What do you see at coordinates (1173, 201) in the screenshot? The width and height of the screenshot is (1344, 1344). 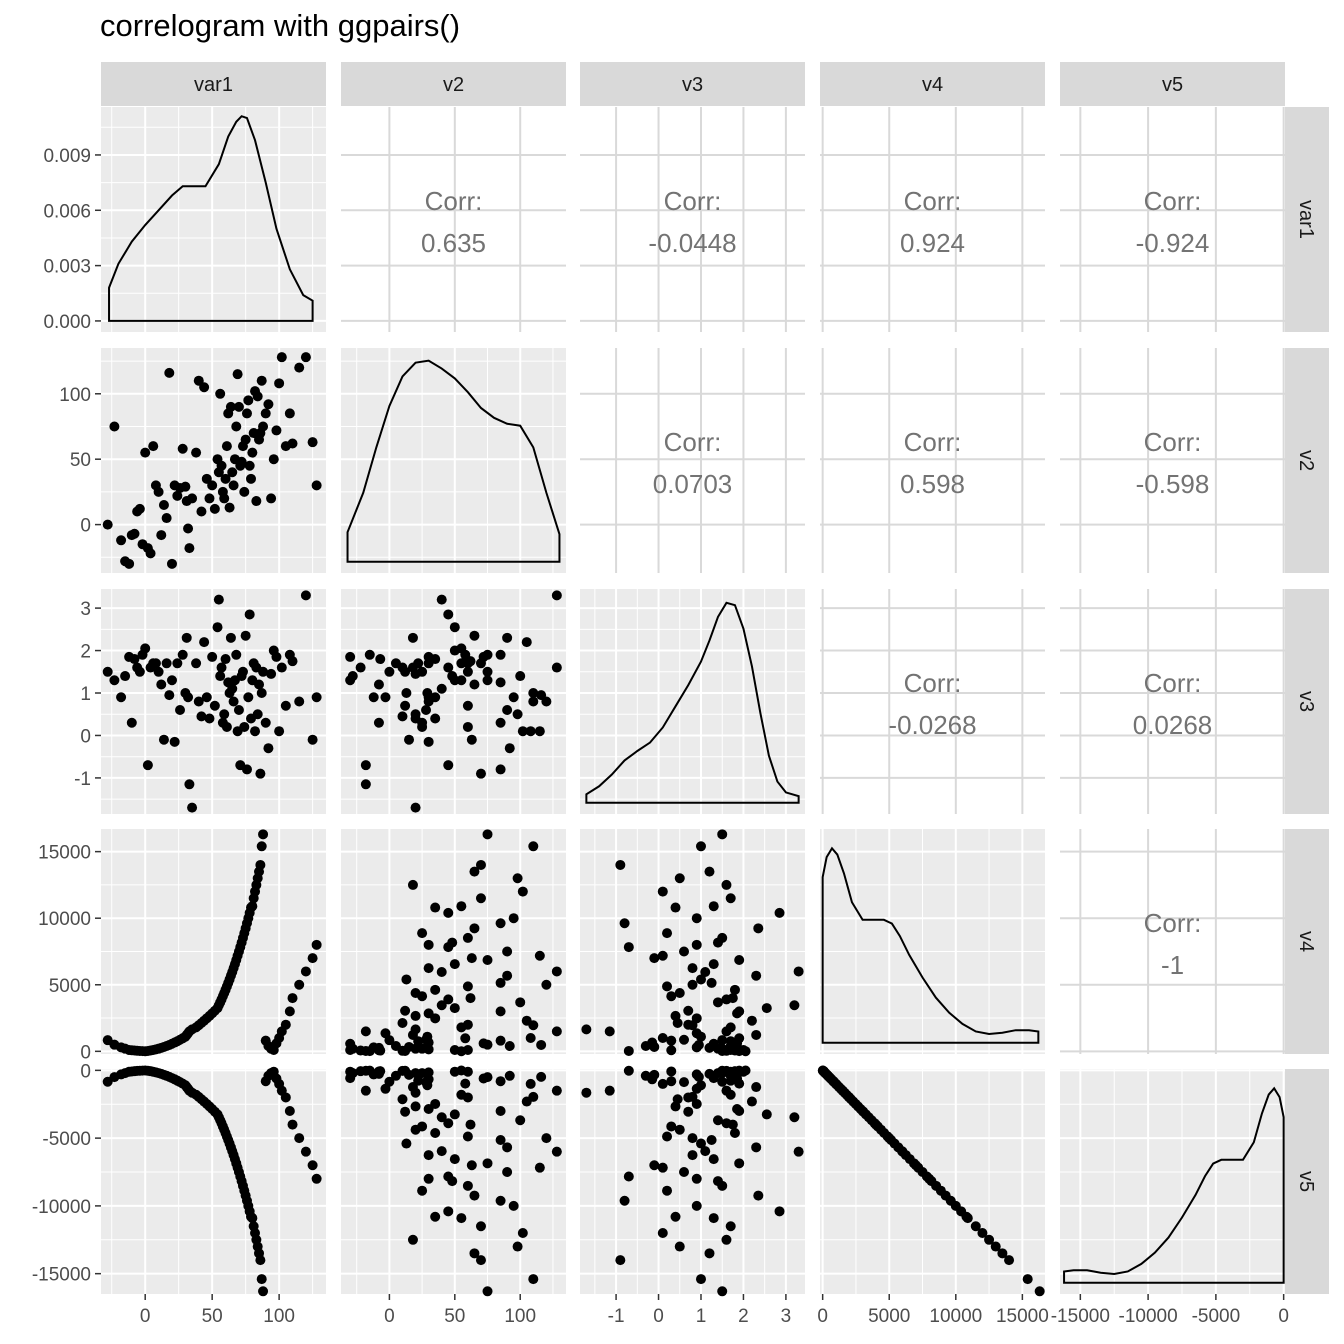 I see `corr-label: Corr:` at bounding box center [1173, 201].